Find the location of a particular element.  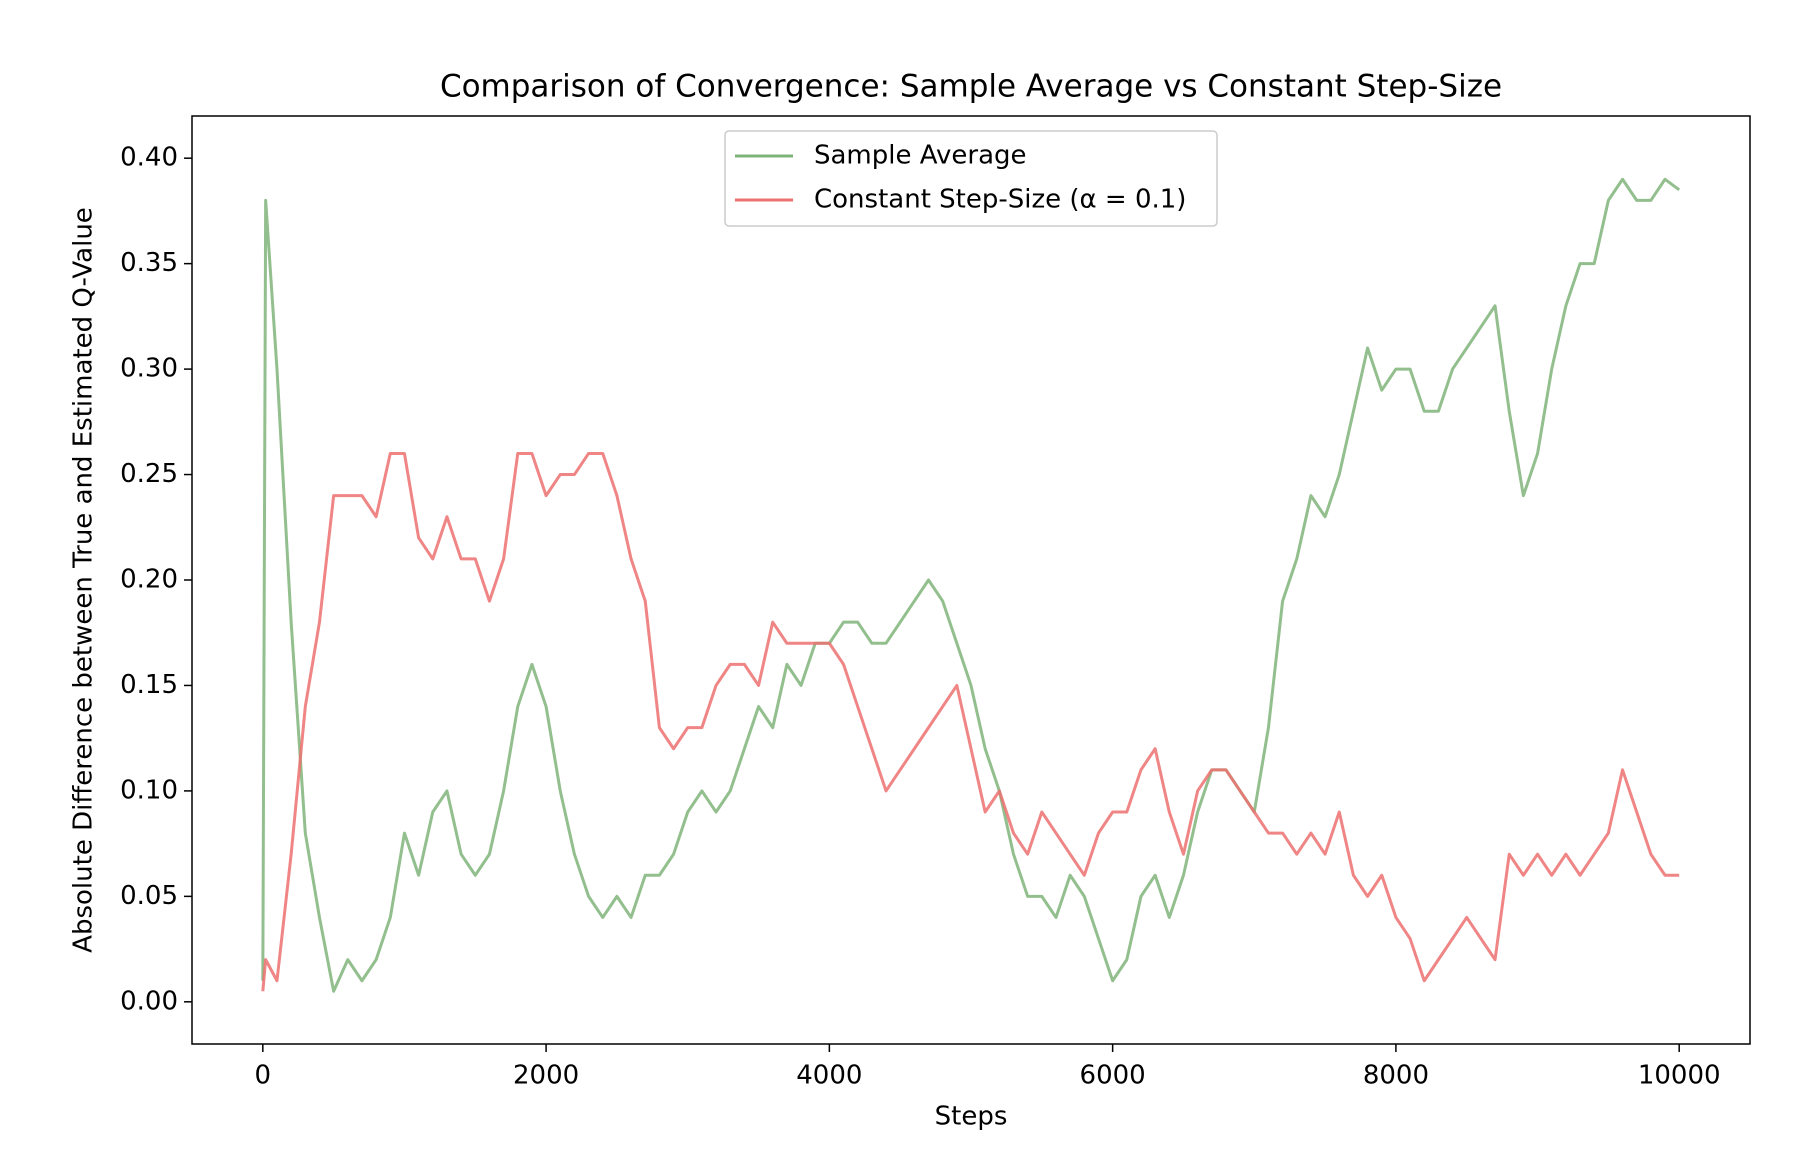

x-tick-label: 10000 is located at coordinates (1679, 1076).